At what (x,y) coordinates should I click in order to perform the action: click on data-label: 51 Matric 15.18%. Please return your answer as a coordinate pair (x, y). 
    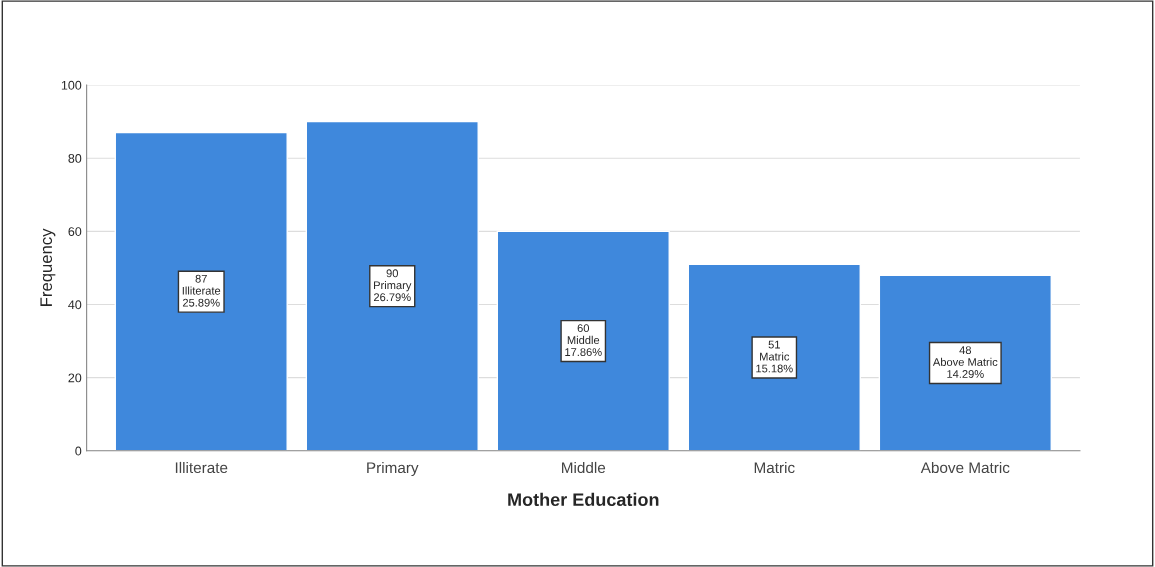
    Looking at the image, I should click on (774, 356).